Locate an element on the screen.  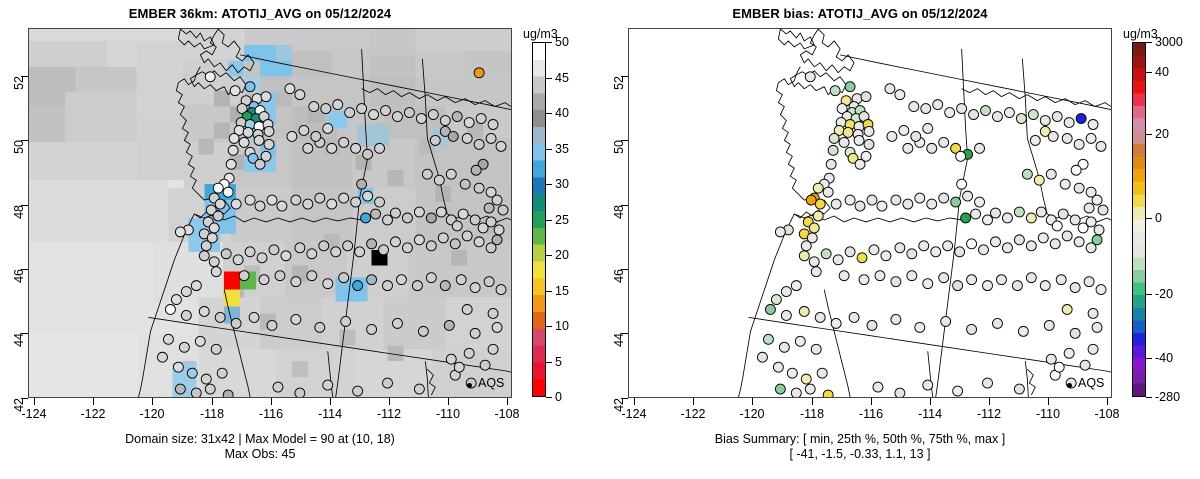
model-colorbar-gradient is located at coordinates (539, 219).